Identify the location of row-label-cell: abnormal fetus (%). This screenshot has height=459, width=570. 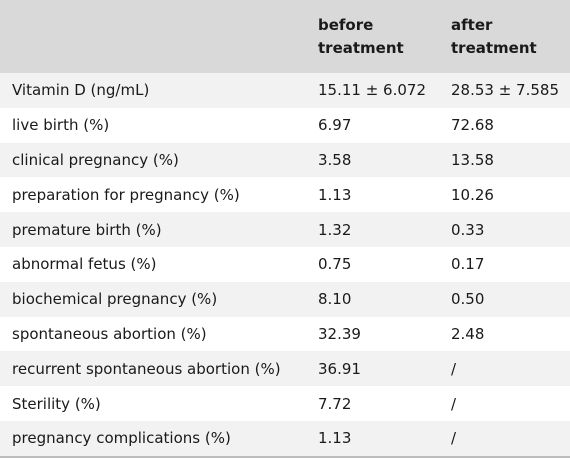
(84, 264).